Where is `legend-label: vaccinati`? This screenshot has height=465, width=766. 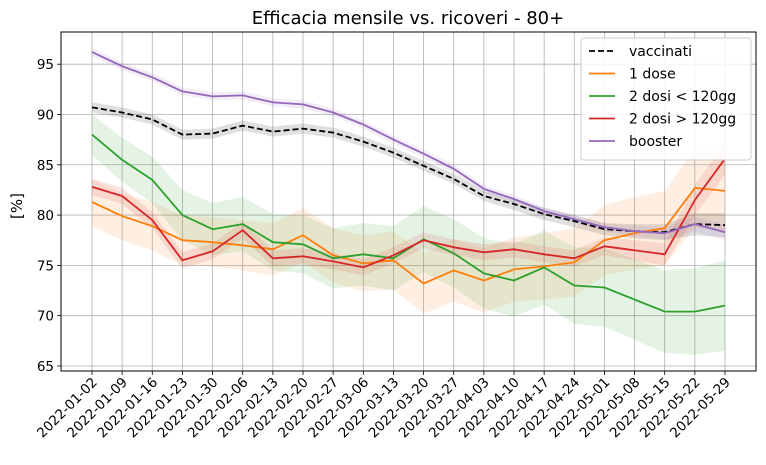
legend-label: vaccinati is located at coordinates (660, 52).